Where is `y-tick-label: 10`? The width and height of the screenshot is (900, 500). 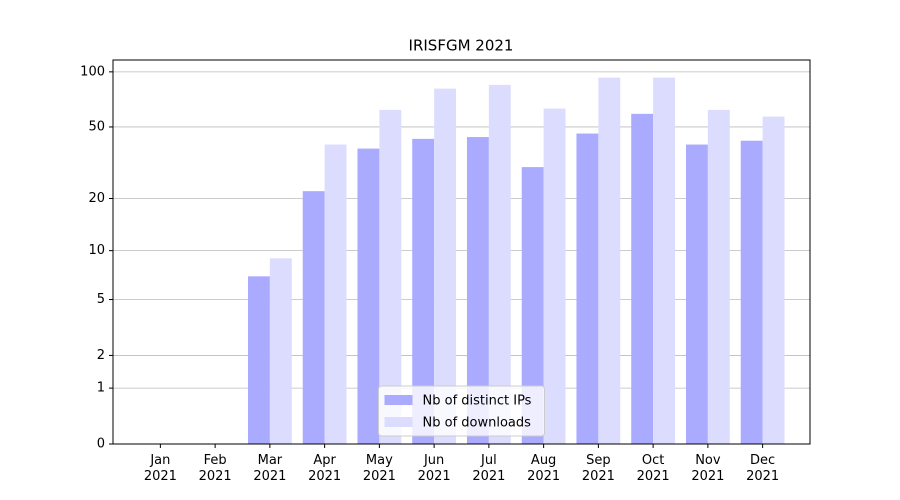
y-tick-label: 10 is located at coordinates (96, 250).